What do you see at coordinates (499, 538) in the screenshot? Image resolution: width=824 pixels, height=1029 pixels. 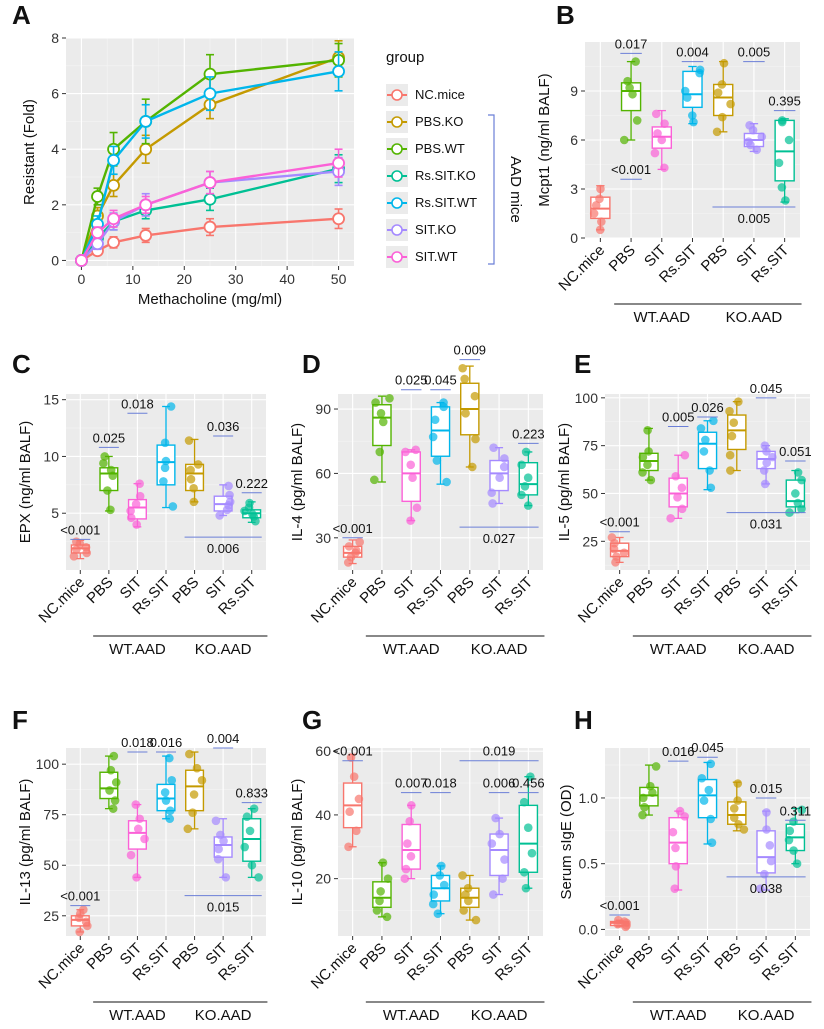 I see `p-value-label: 0.027` at bounding box center [499, 538].